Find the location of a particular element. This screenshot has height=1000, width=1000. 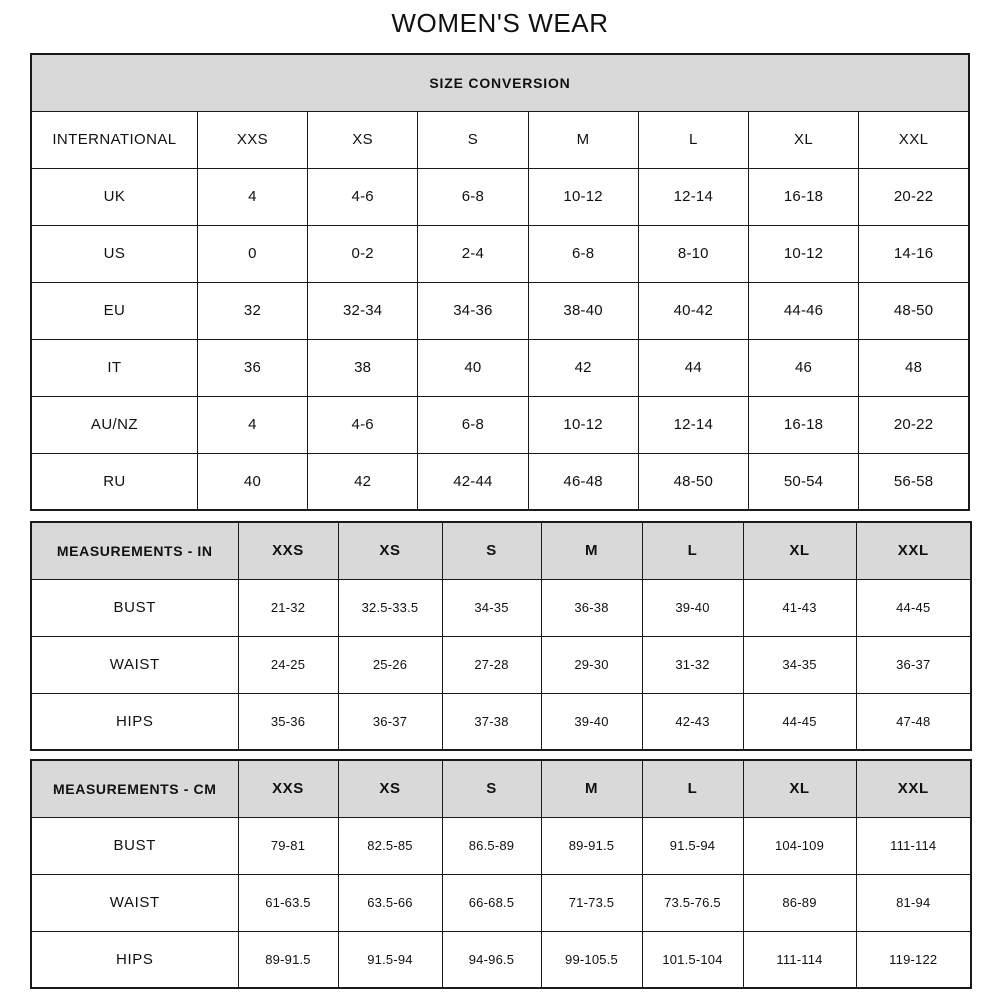

cell-eu-xxl: 48-50 is located at coordinates (914, 310).